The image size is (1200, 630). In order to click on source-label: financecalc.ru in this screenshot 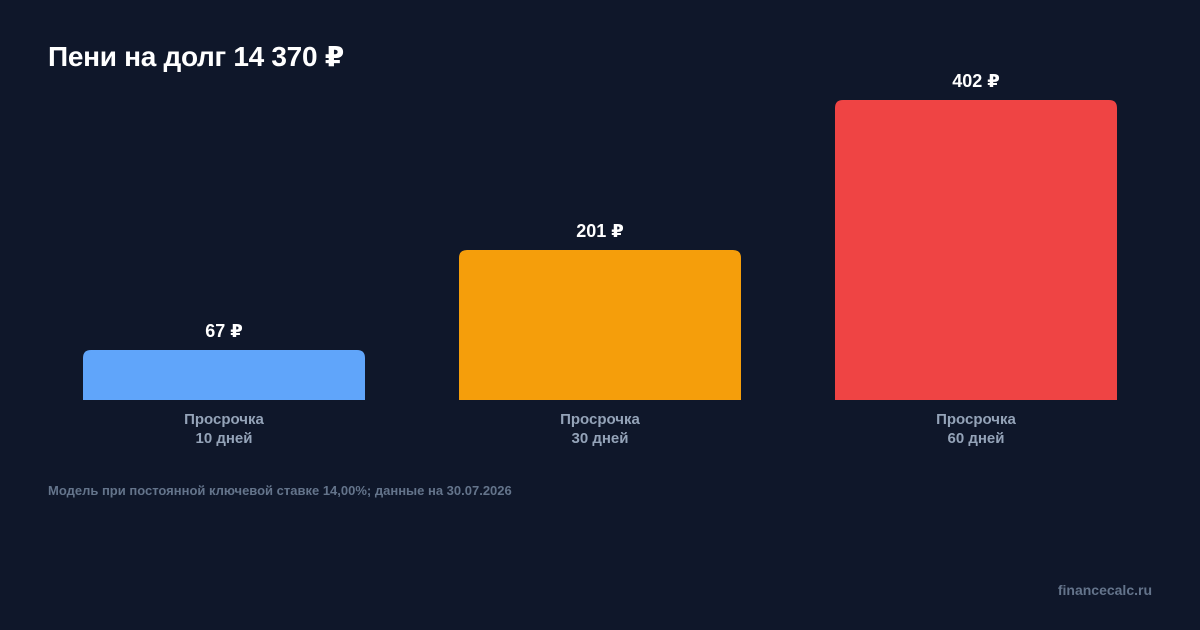, I will do `click(1104, 590)`.